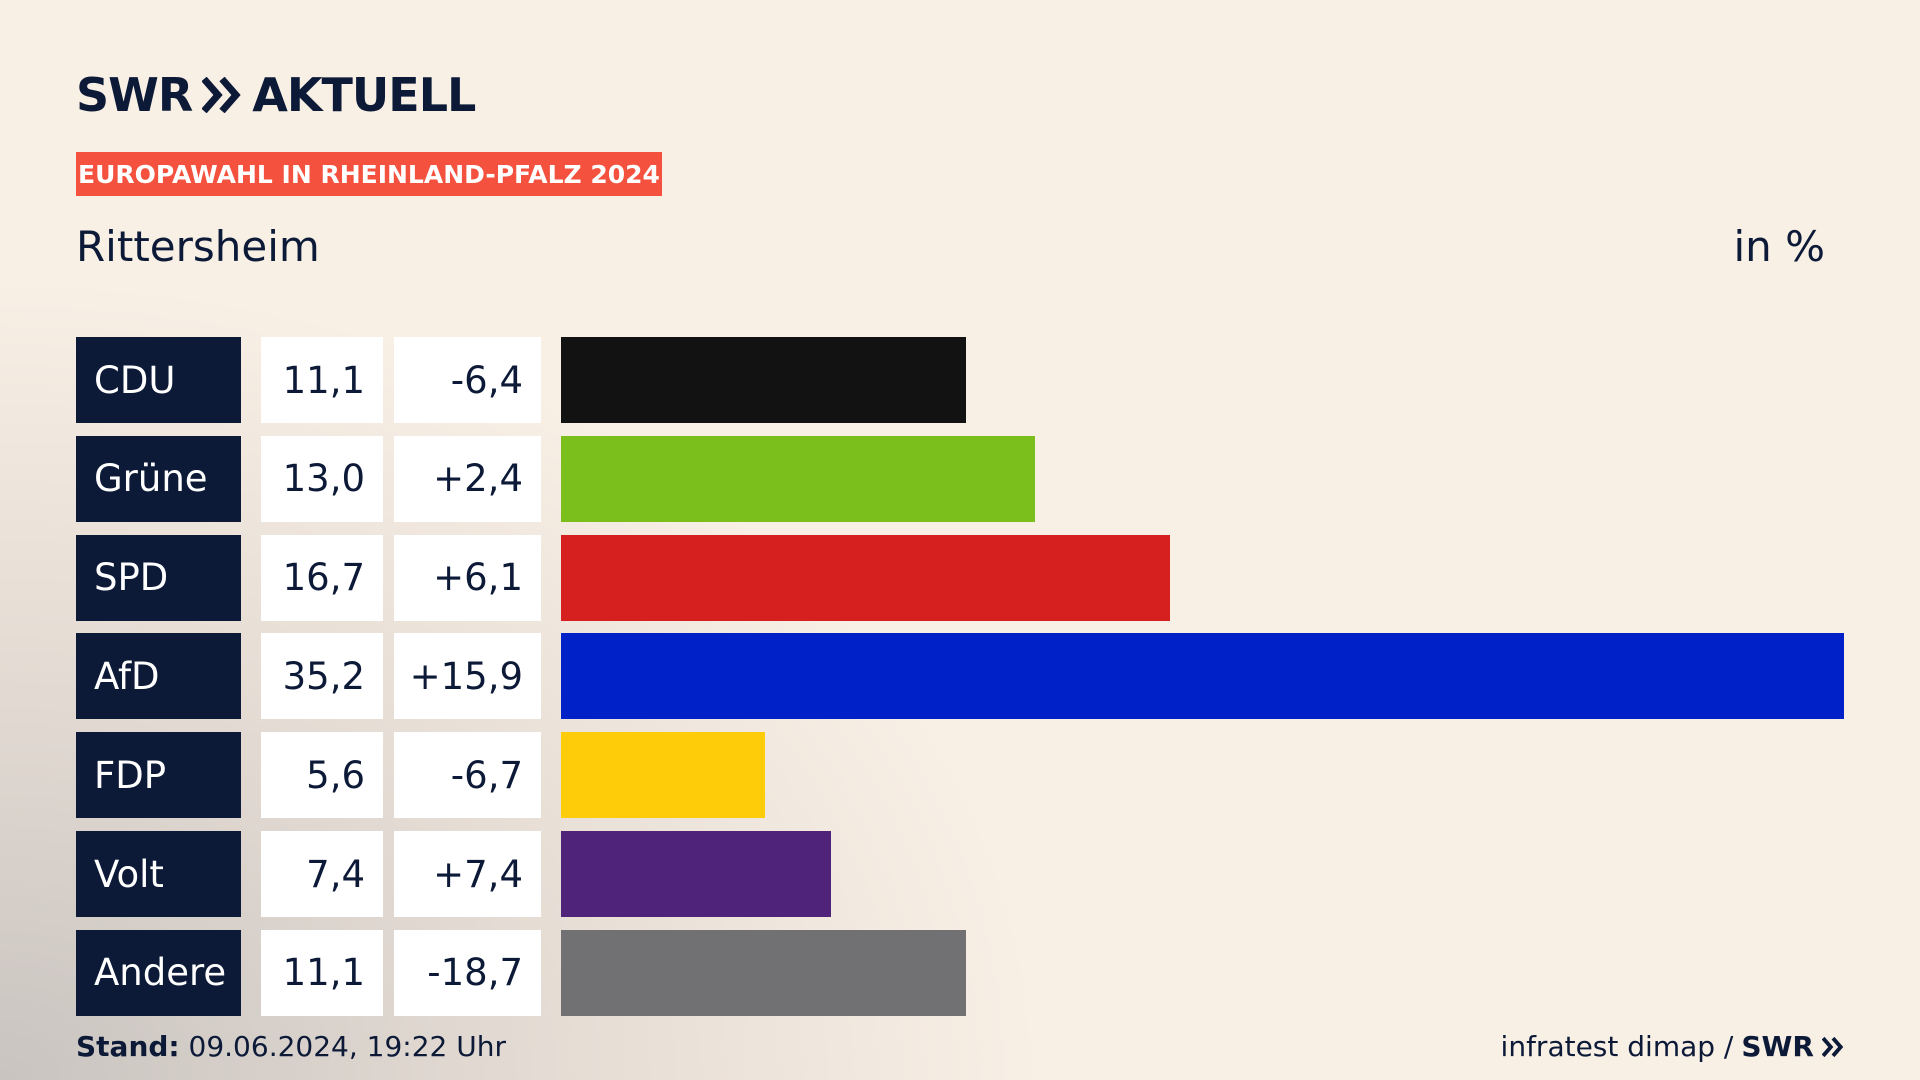  I want to click on value-label: 13,0, so click(322, 478).